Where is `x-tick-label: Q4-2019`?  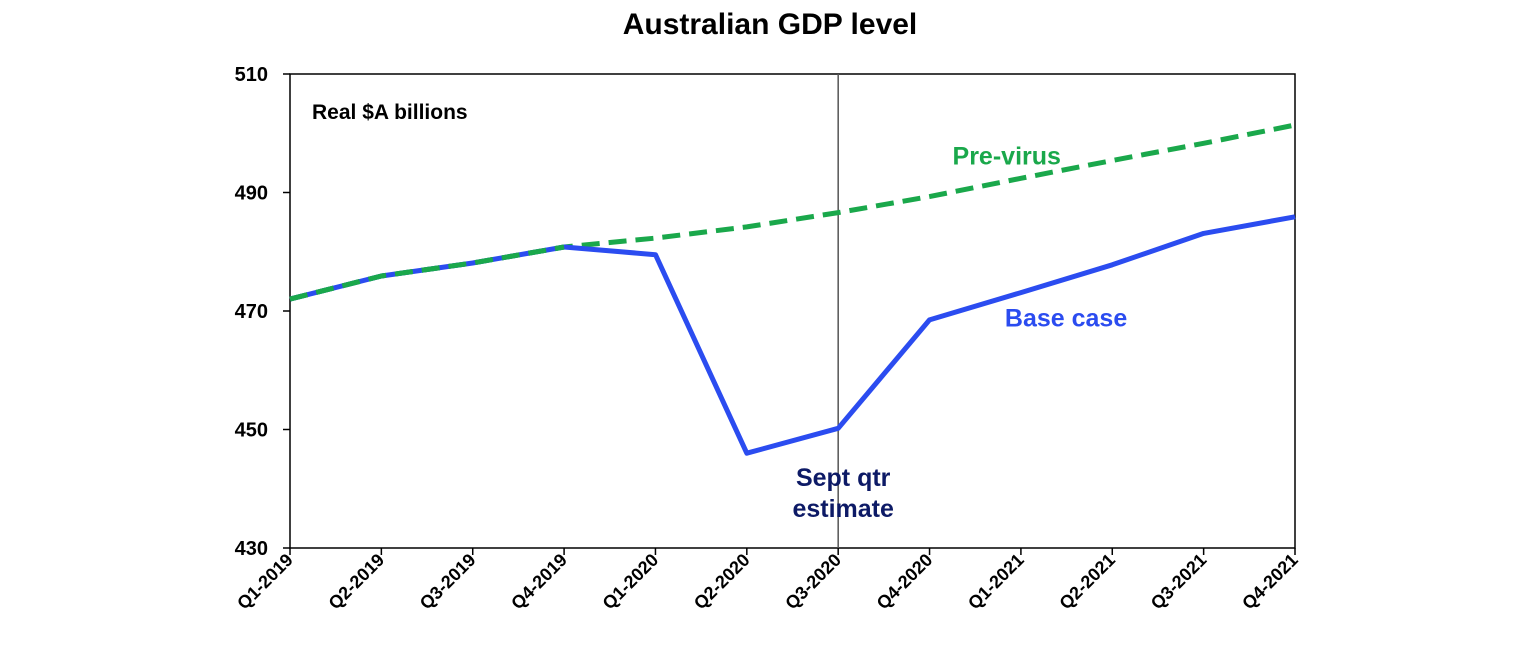
x-tick-label: Q4-2019 is located at coordinates (539, 582).